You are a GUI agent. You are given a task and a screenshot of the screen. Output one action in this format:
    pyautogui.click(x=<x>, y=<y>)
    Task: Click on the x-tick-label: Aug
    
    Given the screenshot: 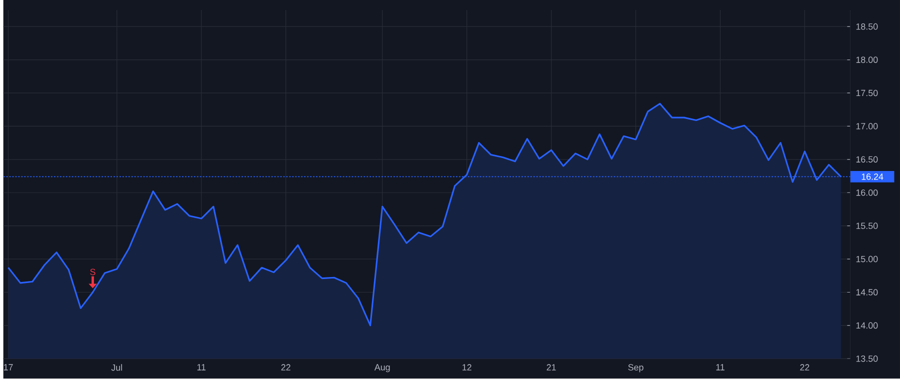 What is the action you would take?
    pyautogui.click(x=382, y=368)
    